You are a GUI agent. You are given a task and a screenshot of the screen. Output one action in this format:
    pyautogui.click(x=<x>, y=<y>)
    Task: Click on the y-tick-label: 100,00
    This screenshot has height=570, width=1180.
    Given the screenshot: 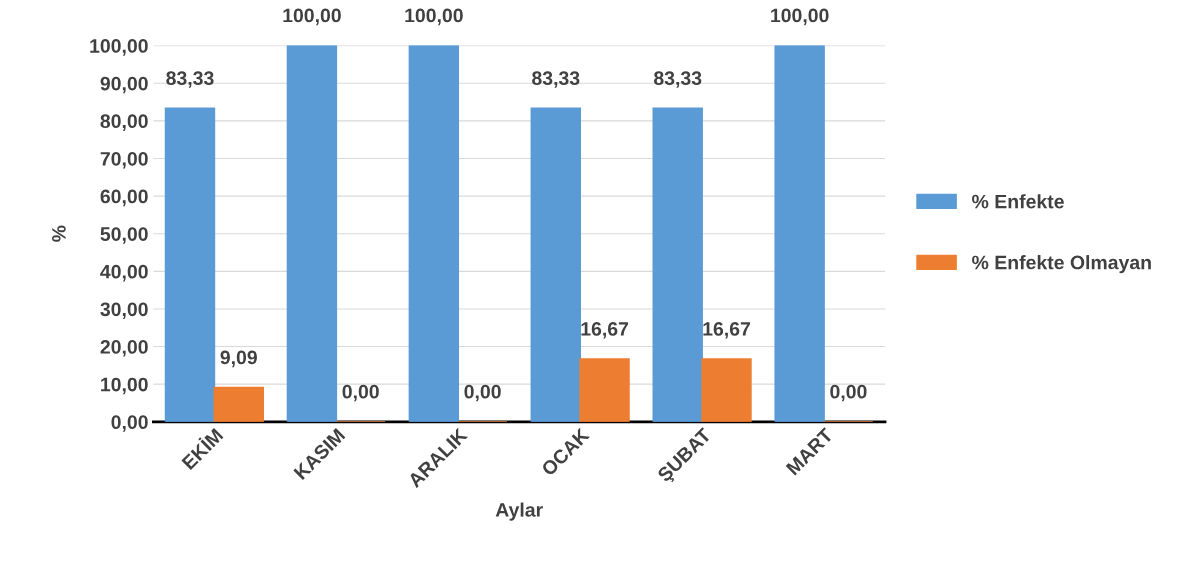 What is the action you would take?
    pyautogui.click(x=119, y=47)
    